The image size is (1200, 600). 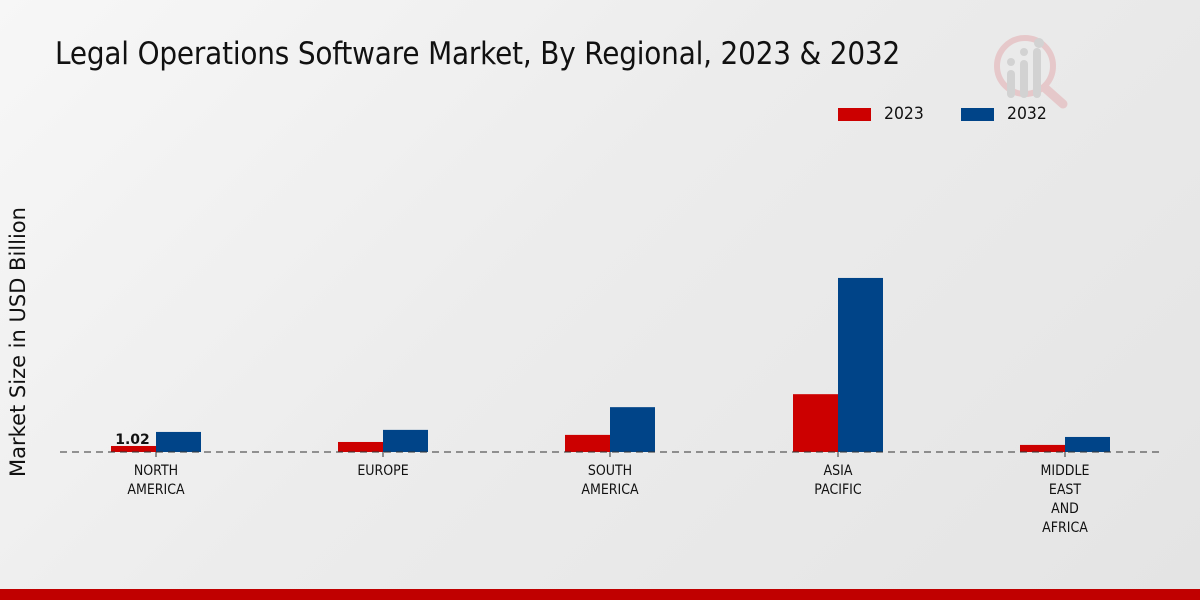 I want to click on legend: 2023 2032, so click(x=961, y=114).